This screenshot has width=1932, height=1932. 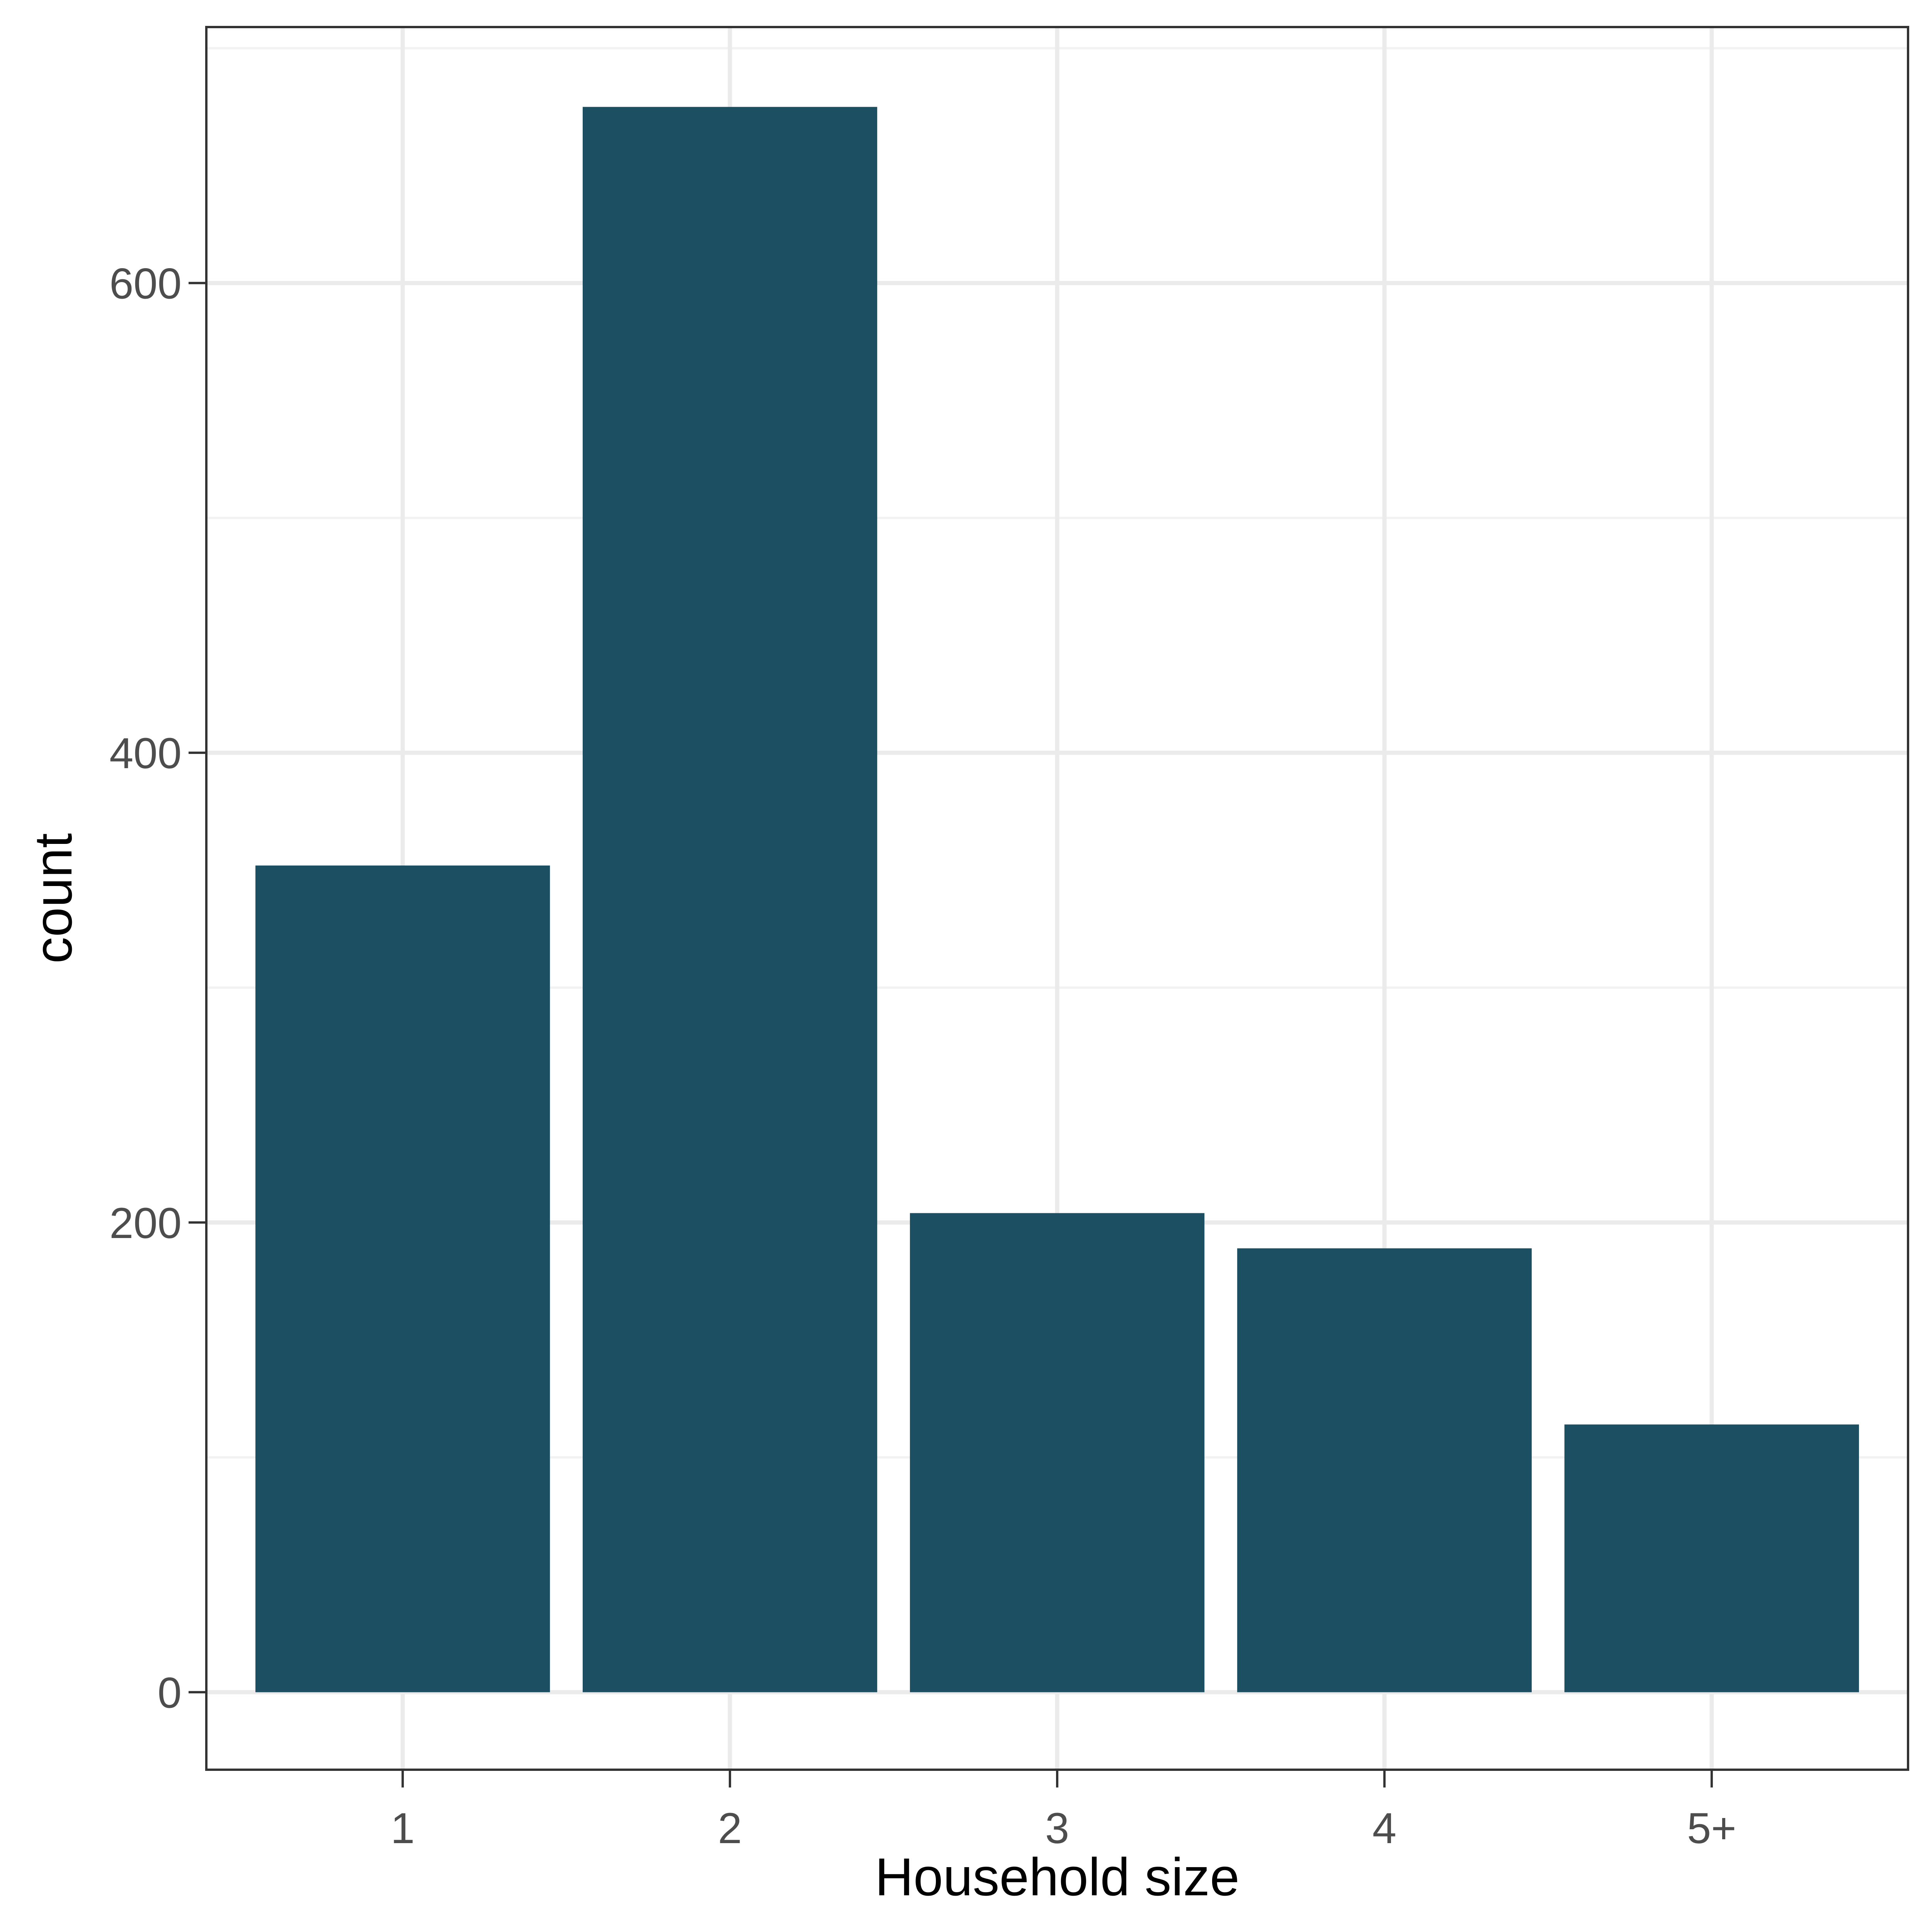 I want to click on y-tick-label: 600, so click(x=145, y=284).